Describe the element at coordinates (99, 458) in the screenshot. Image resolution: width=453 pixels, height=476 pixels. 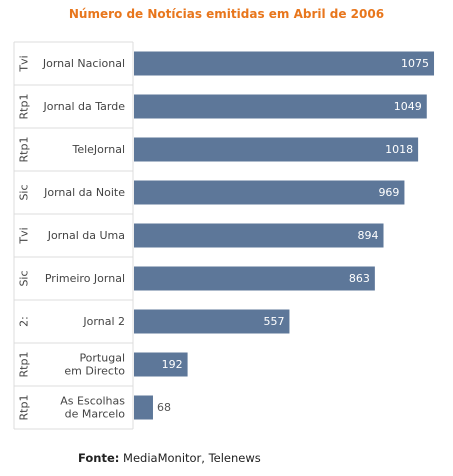
I see `source-label: Fonte:` at that location.